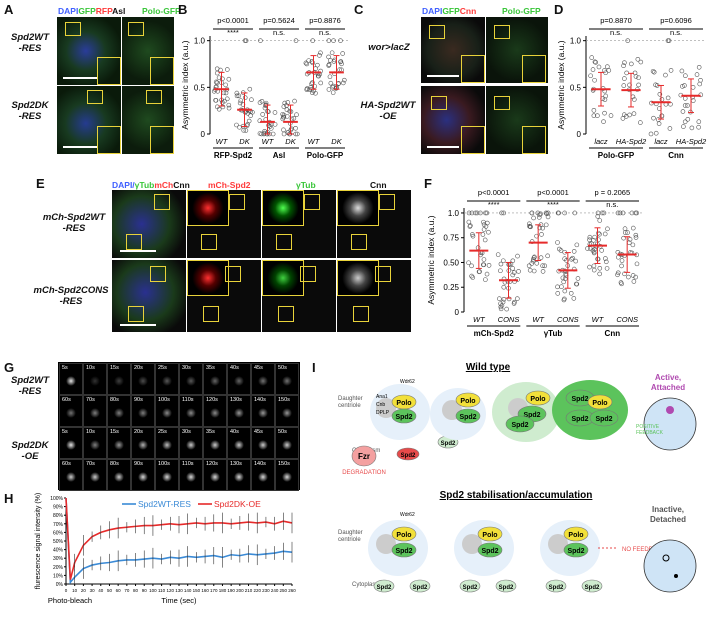  What do you see at coordinates (179, 600) in the screenshot?
I see `x-axis-label: Time (sec)` at bounding box center [179, 600].